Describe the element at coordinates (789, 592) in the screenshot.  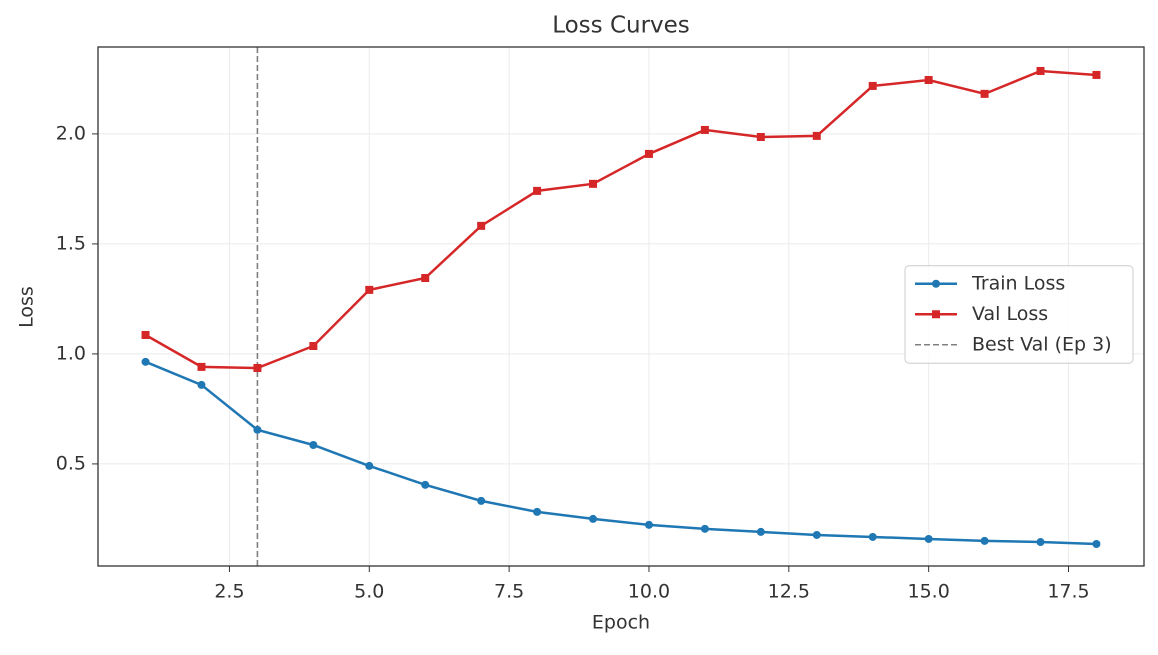
I see `x-tick-label: 12.5` at that location.